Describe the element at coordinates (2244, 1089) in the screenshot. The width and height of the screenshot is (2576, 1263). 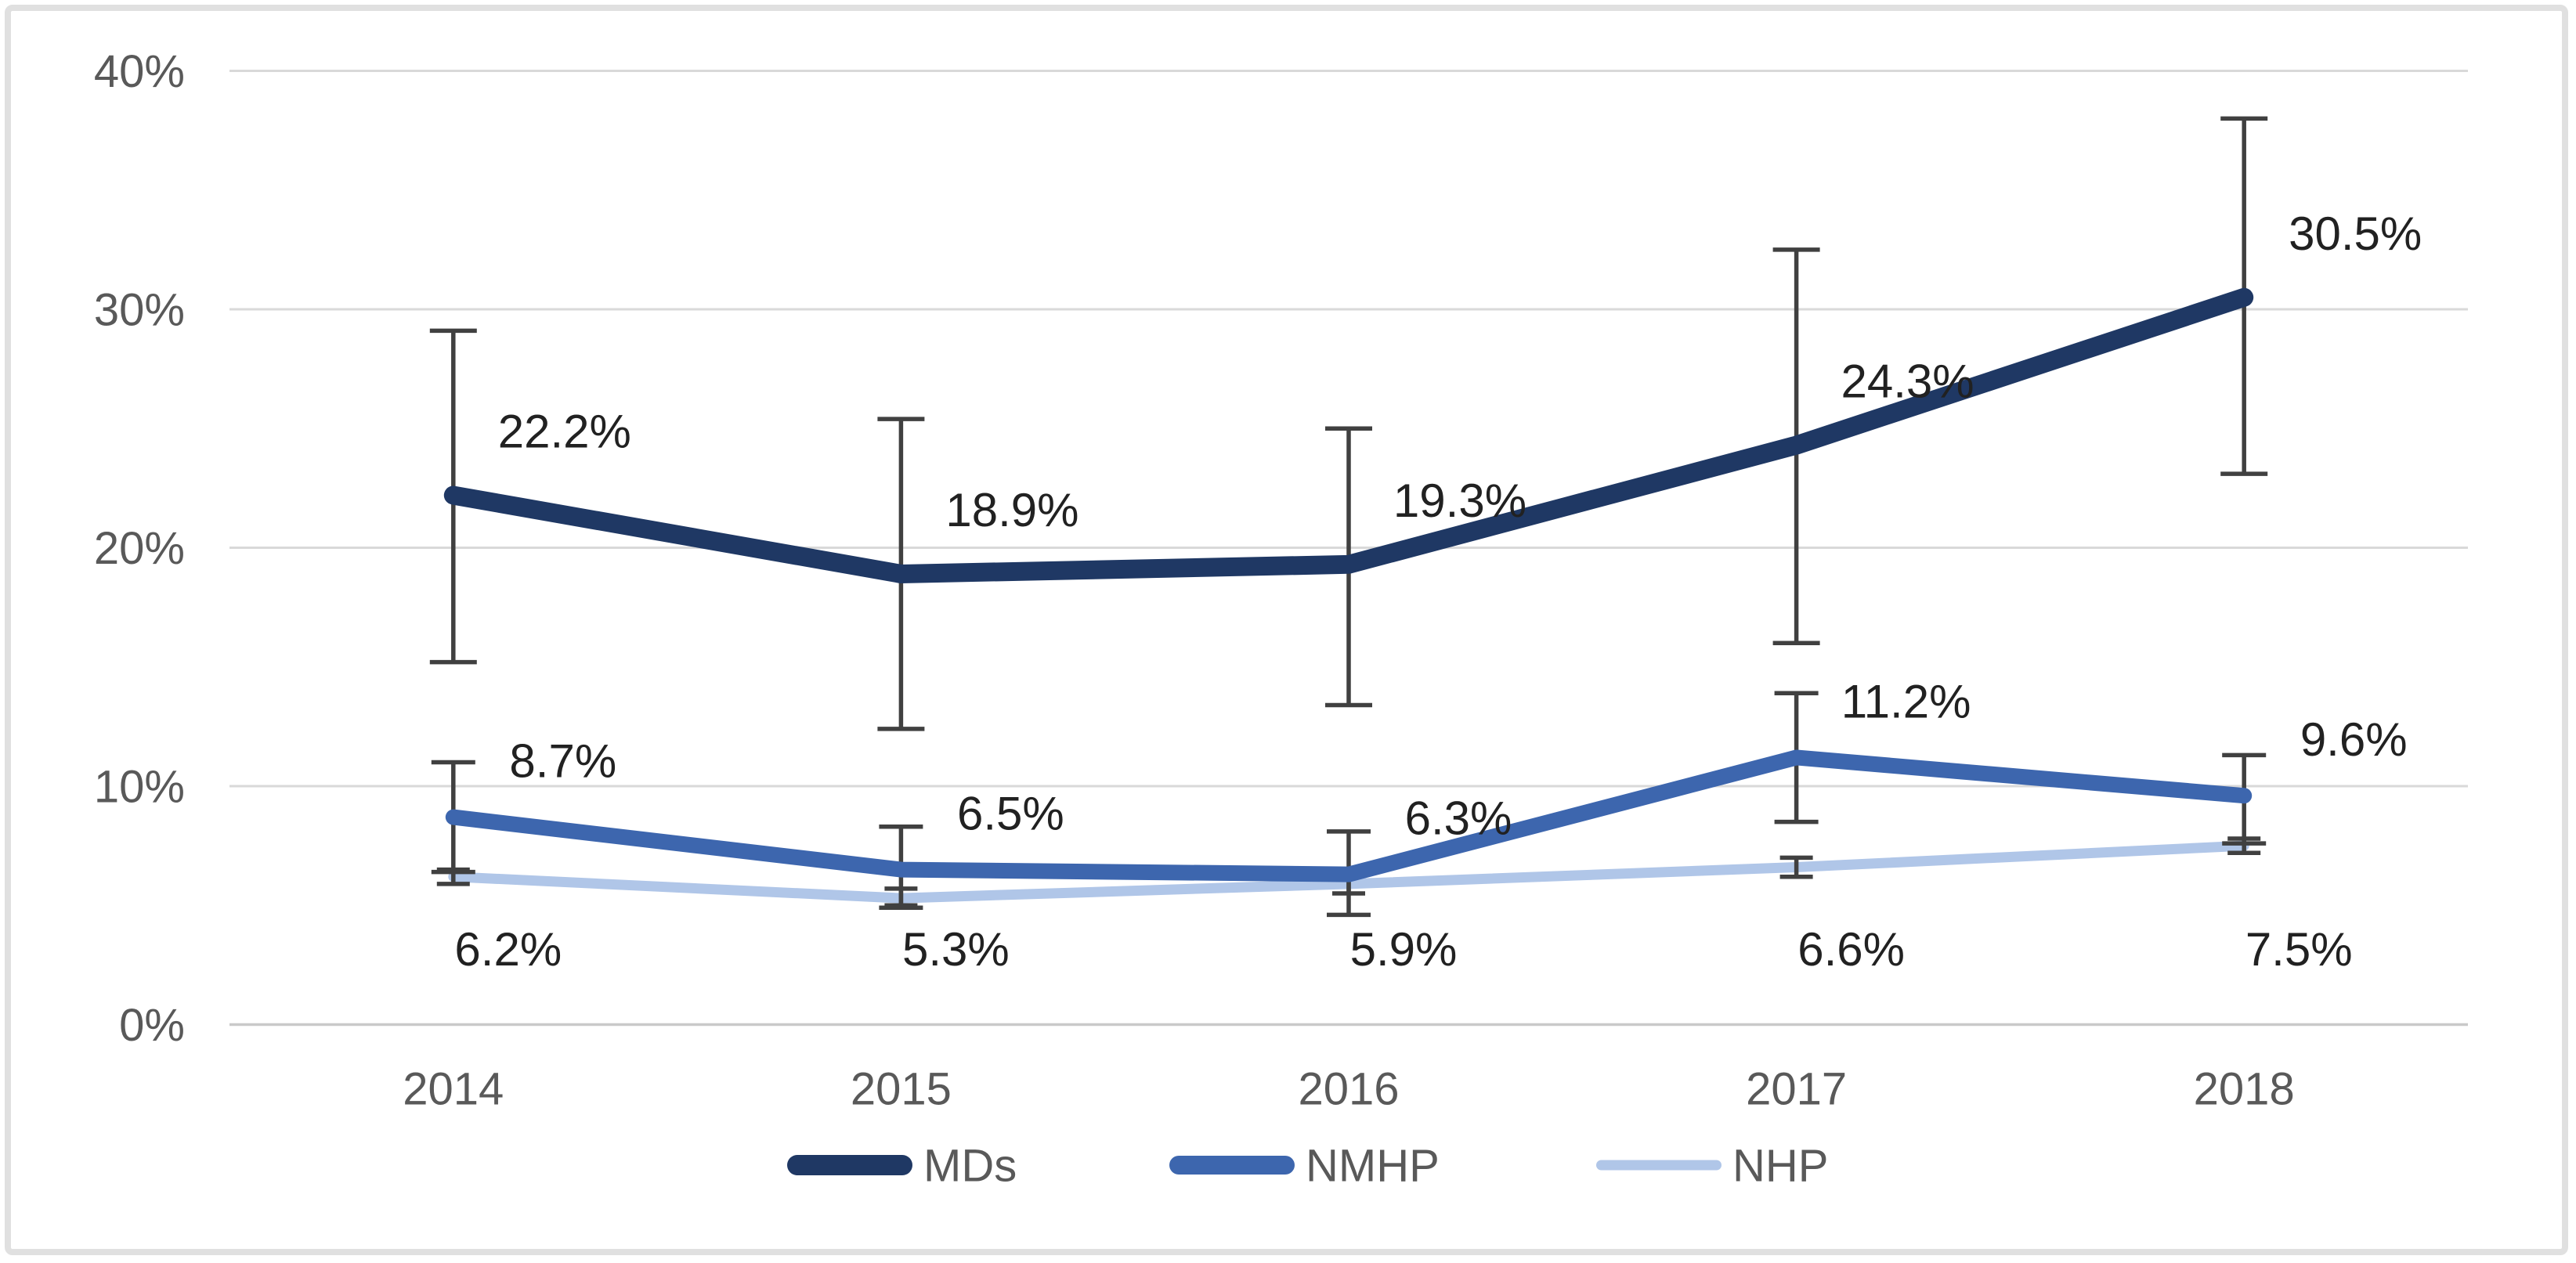
I see `x-axis-tick-label-2018: 2018` at that location.